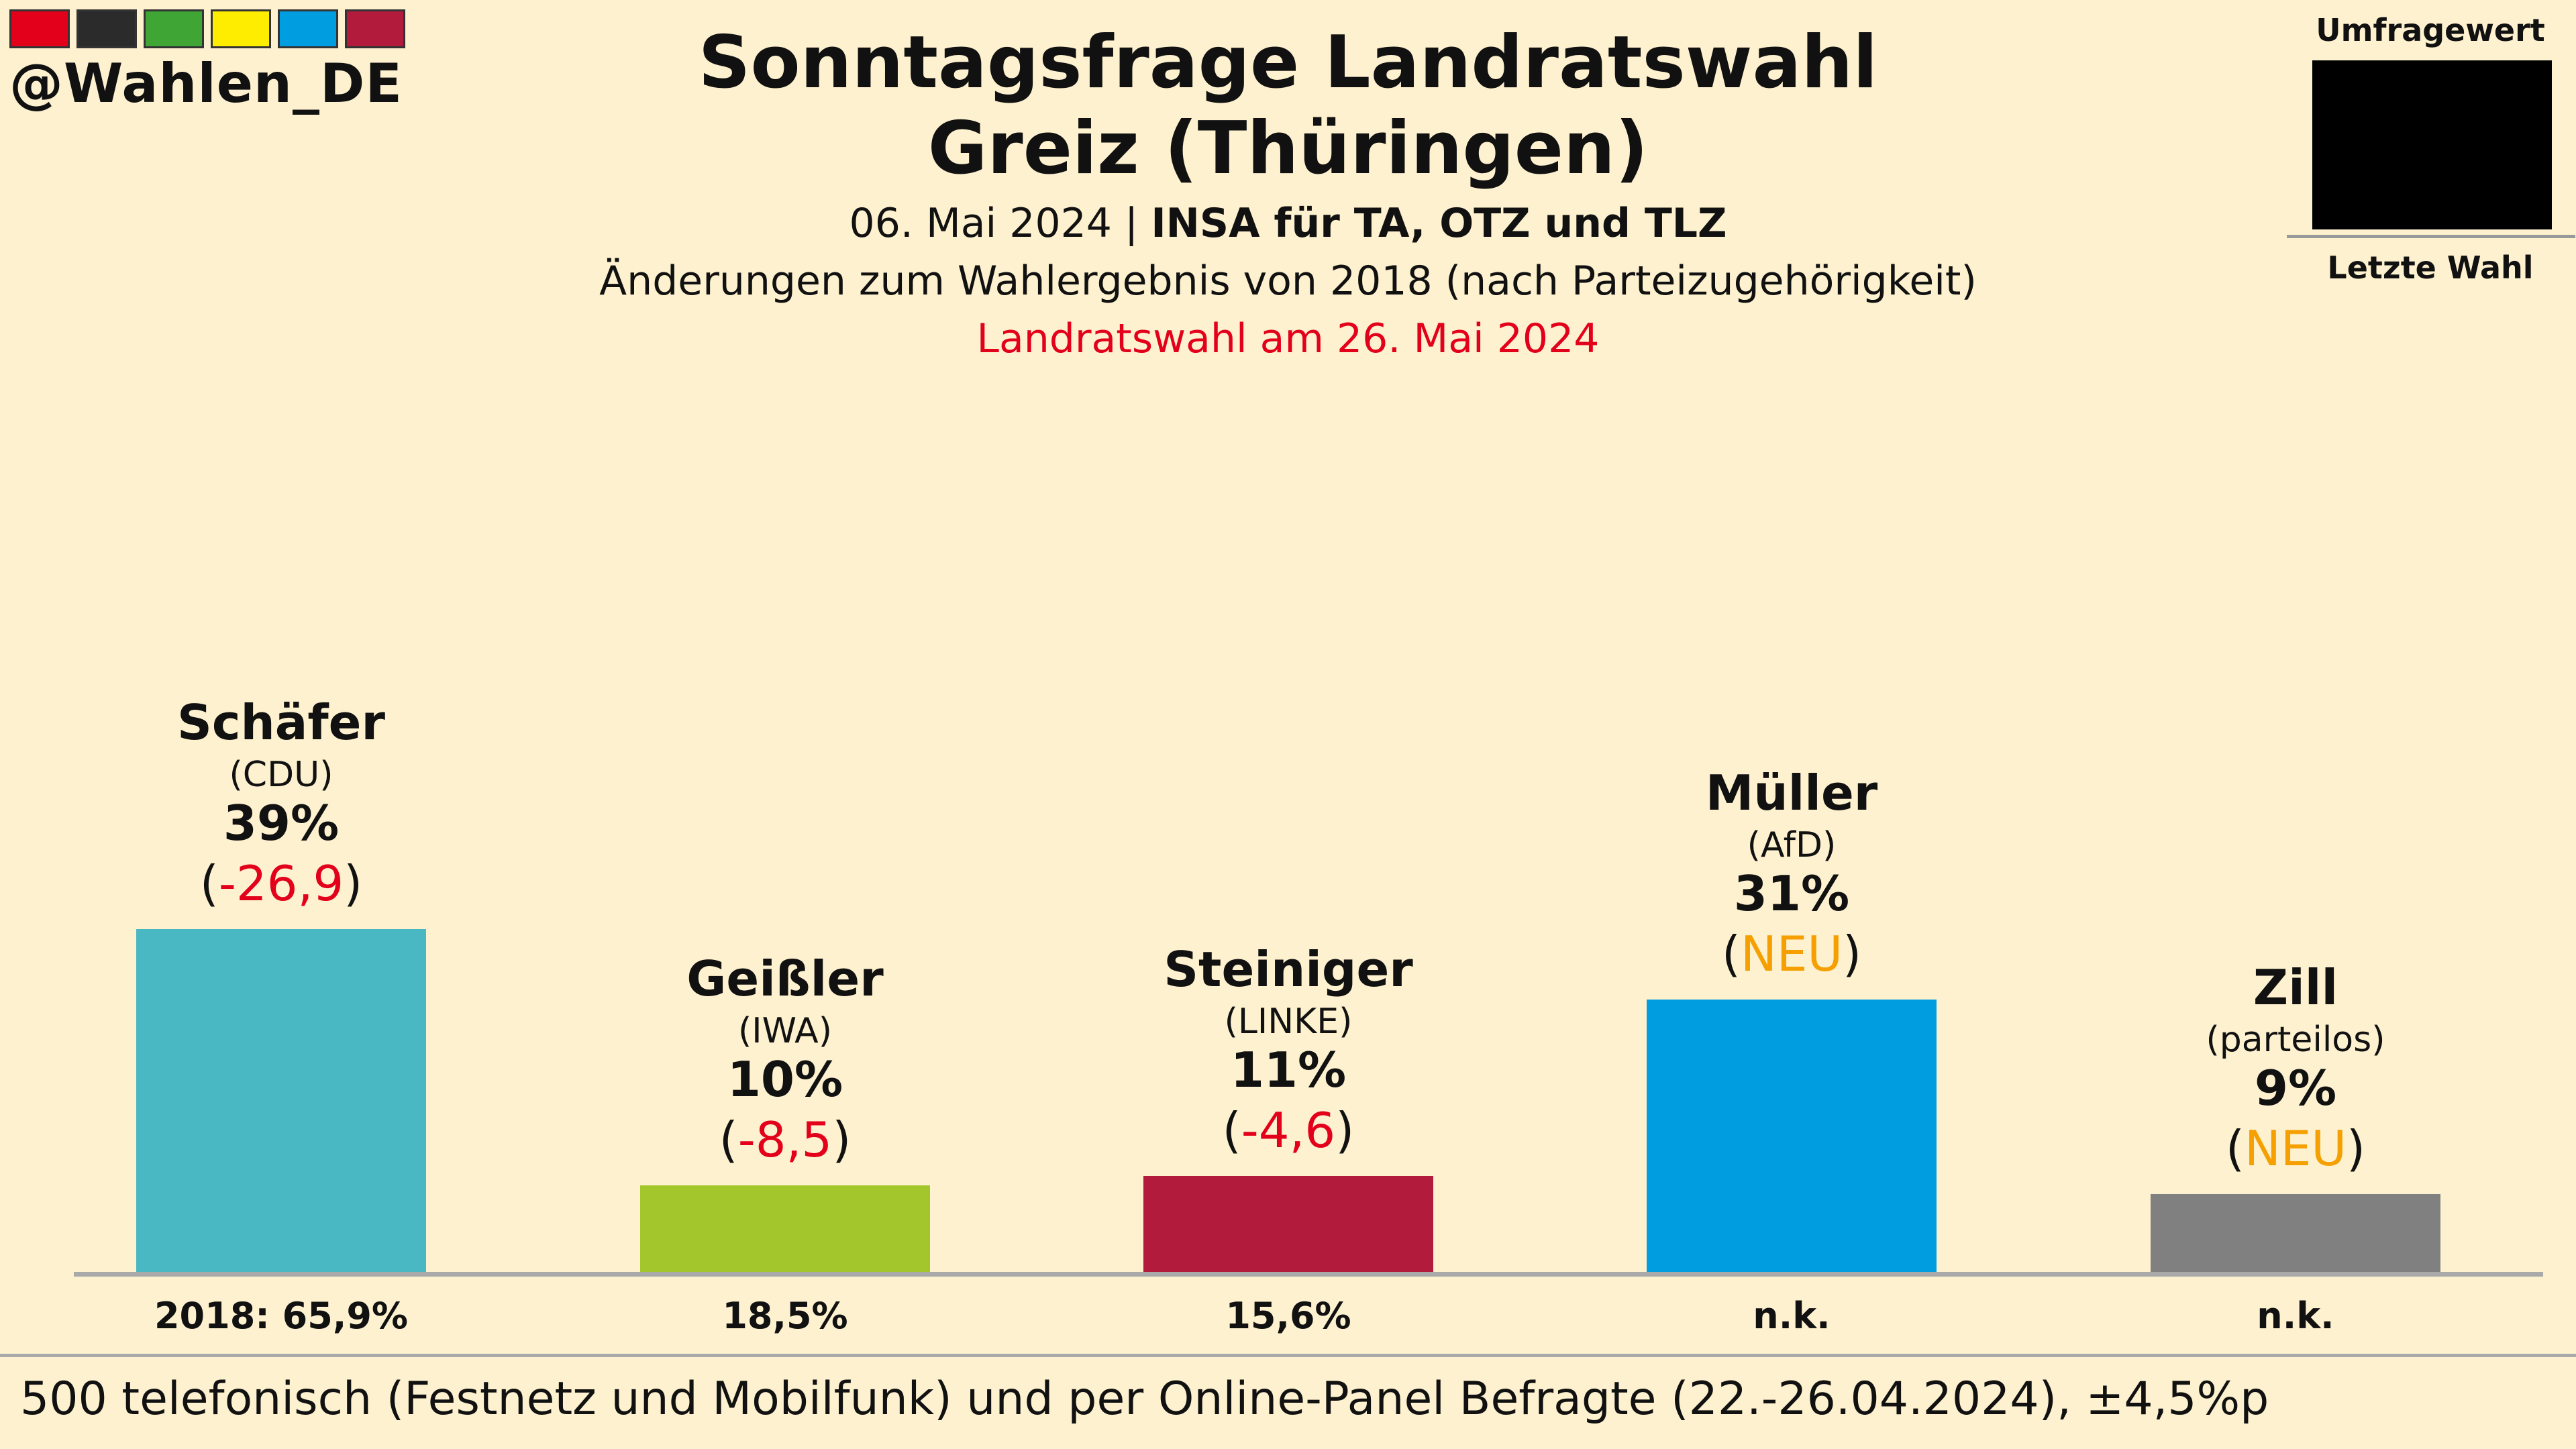  Describe the element at coordinates (1288, 1355) in the screenshot. I see `footer-divider` at that location.